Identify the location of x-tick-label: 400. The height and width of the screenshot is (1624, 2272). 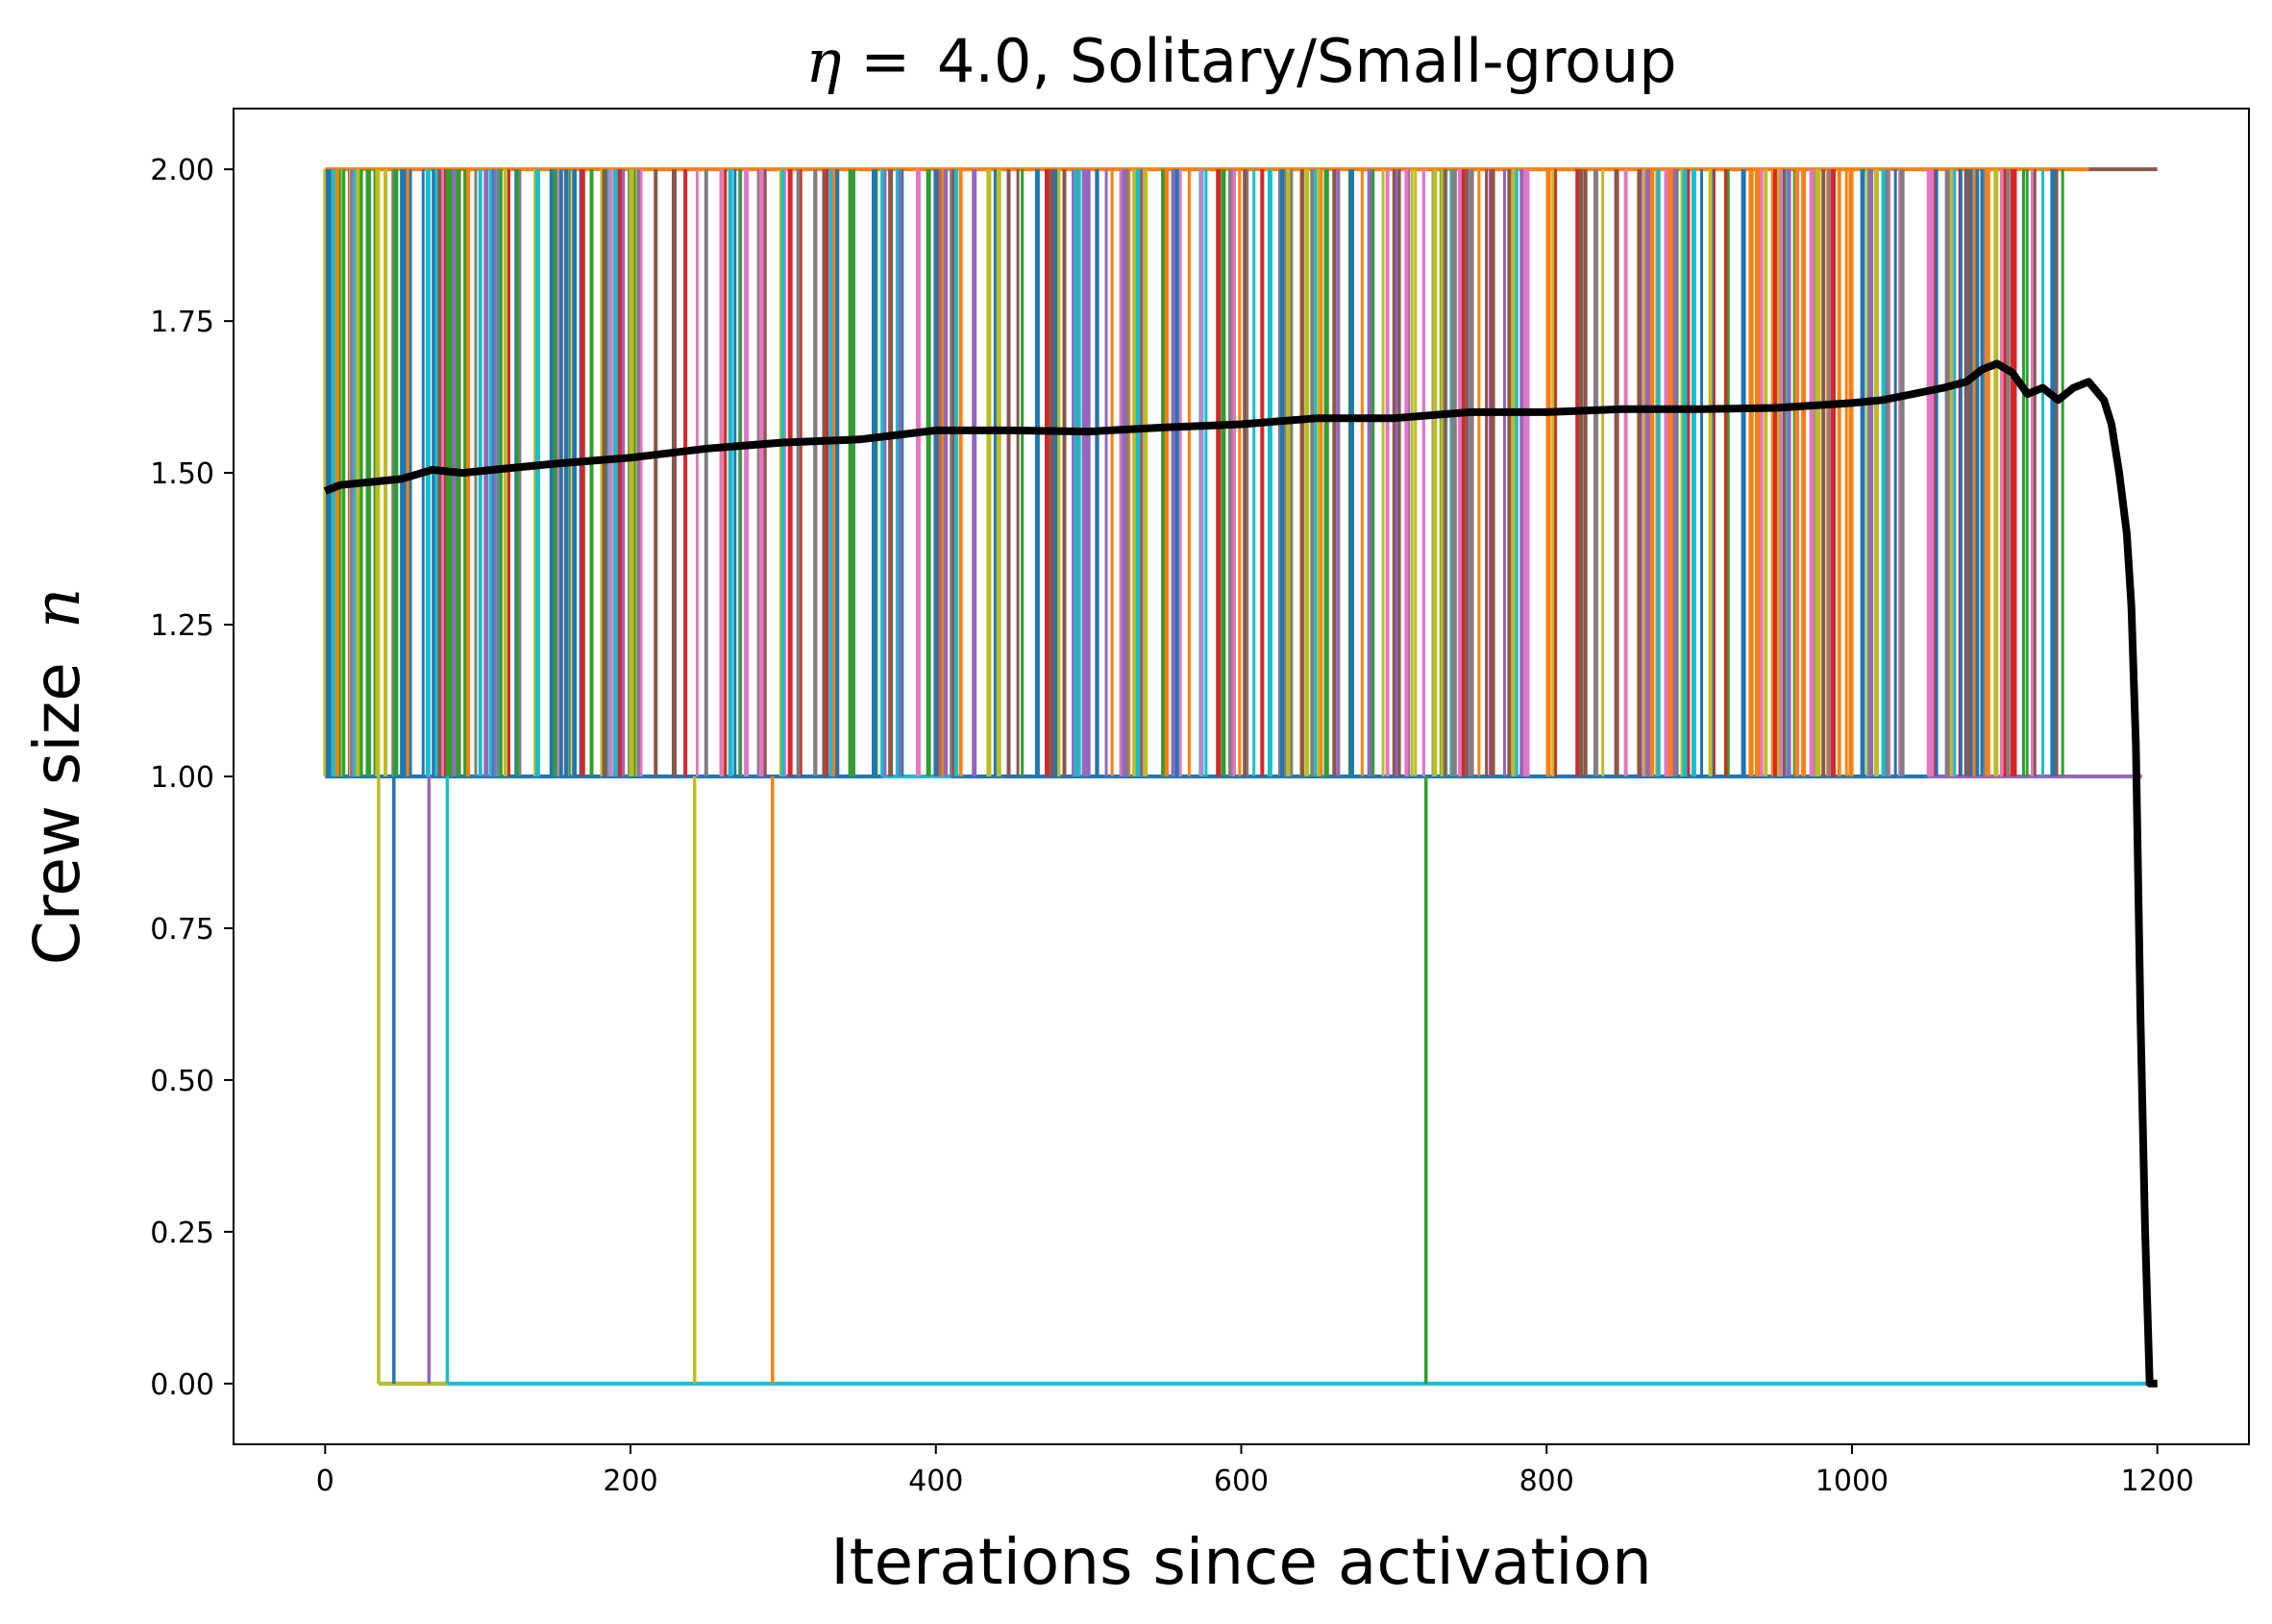
(935, 1481).